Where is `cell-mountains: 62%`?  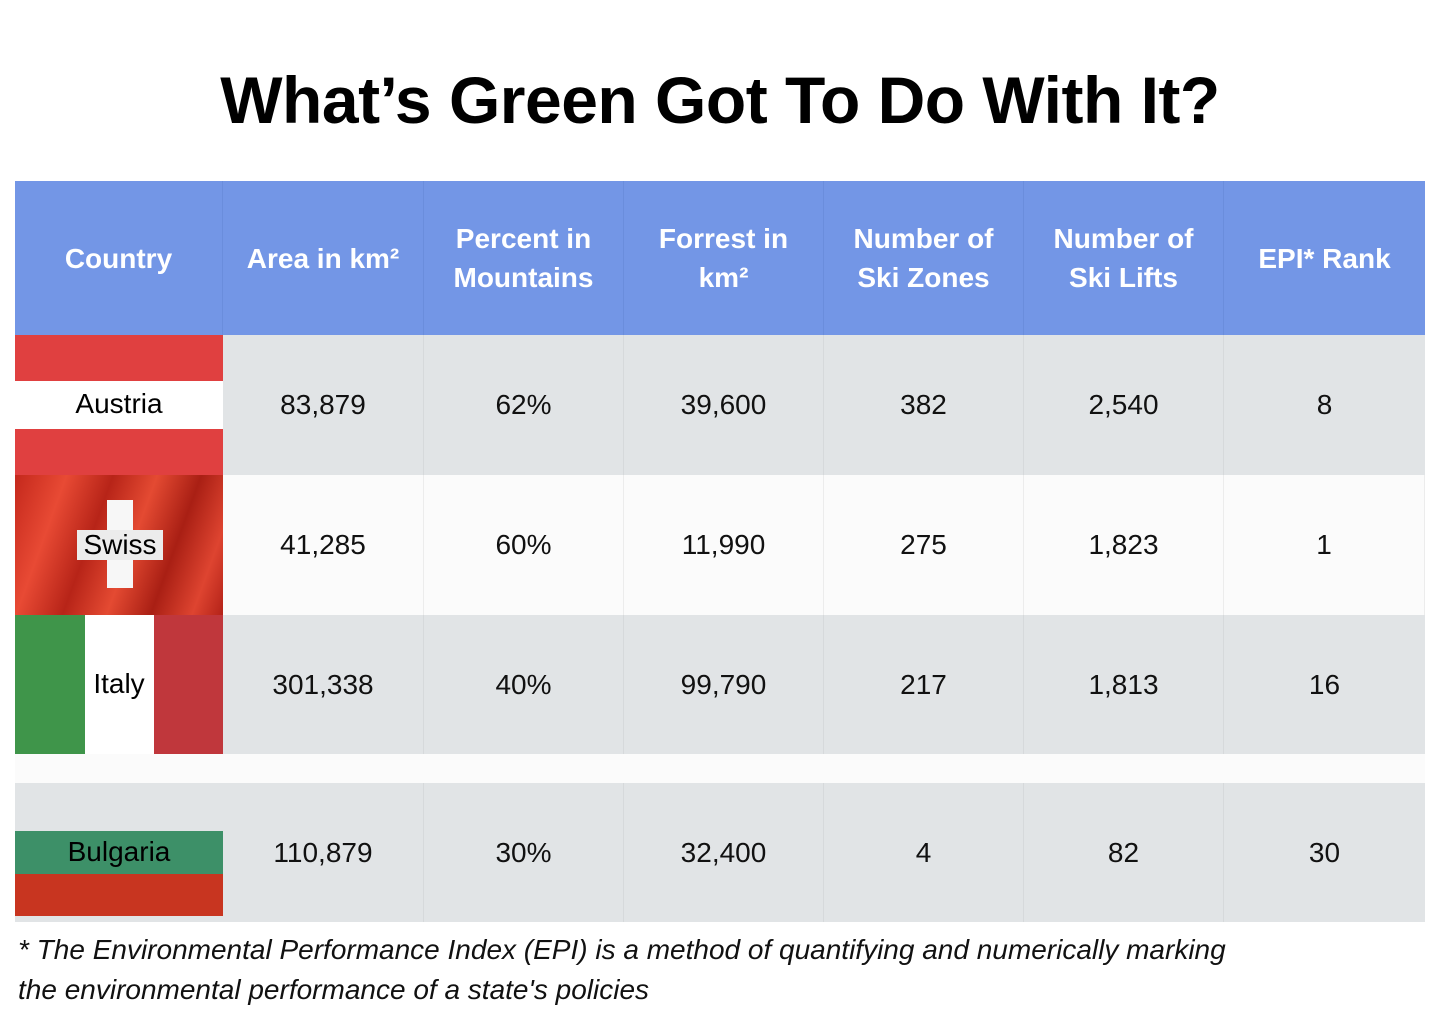 cell-mountains: 62% is located at coordinates (524, 405).